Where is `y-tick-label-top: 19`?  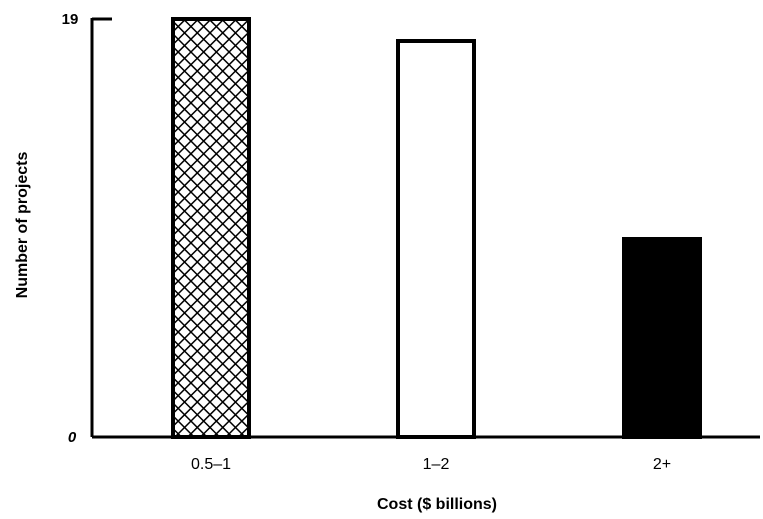
y-tick-label-top: 19 is located at coordinates (70, 19).